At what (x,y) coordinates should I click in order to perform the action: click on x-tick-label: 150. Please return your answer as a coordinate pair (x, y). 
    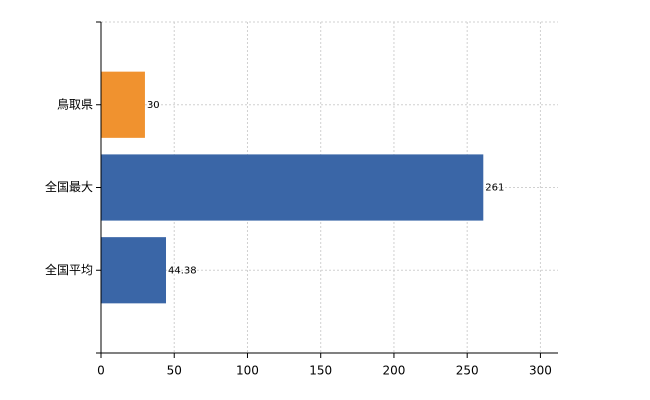
    Looking at the image, I should click on (320, 371).